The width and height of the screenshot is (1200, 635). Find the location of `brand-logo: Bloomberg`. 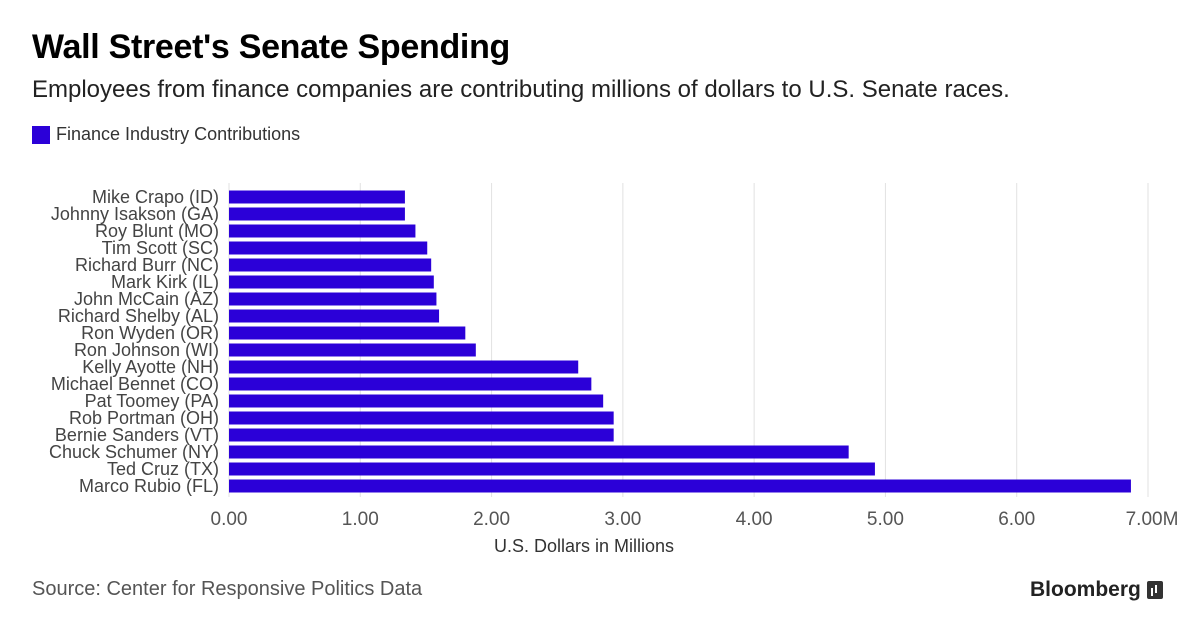

brand-logo: Bloomberg is located at coordinates (1096, 590).